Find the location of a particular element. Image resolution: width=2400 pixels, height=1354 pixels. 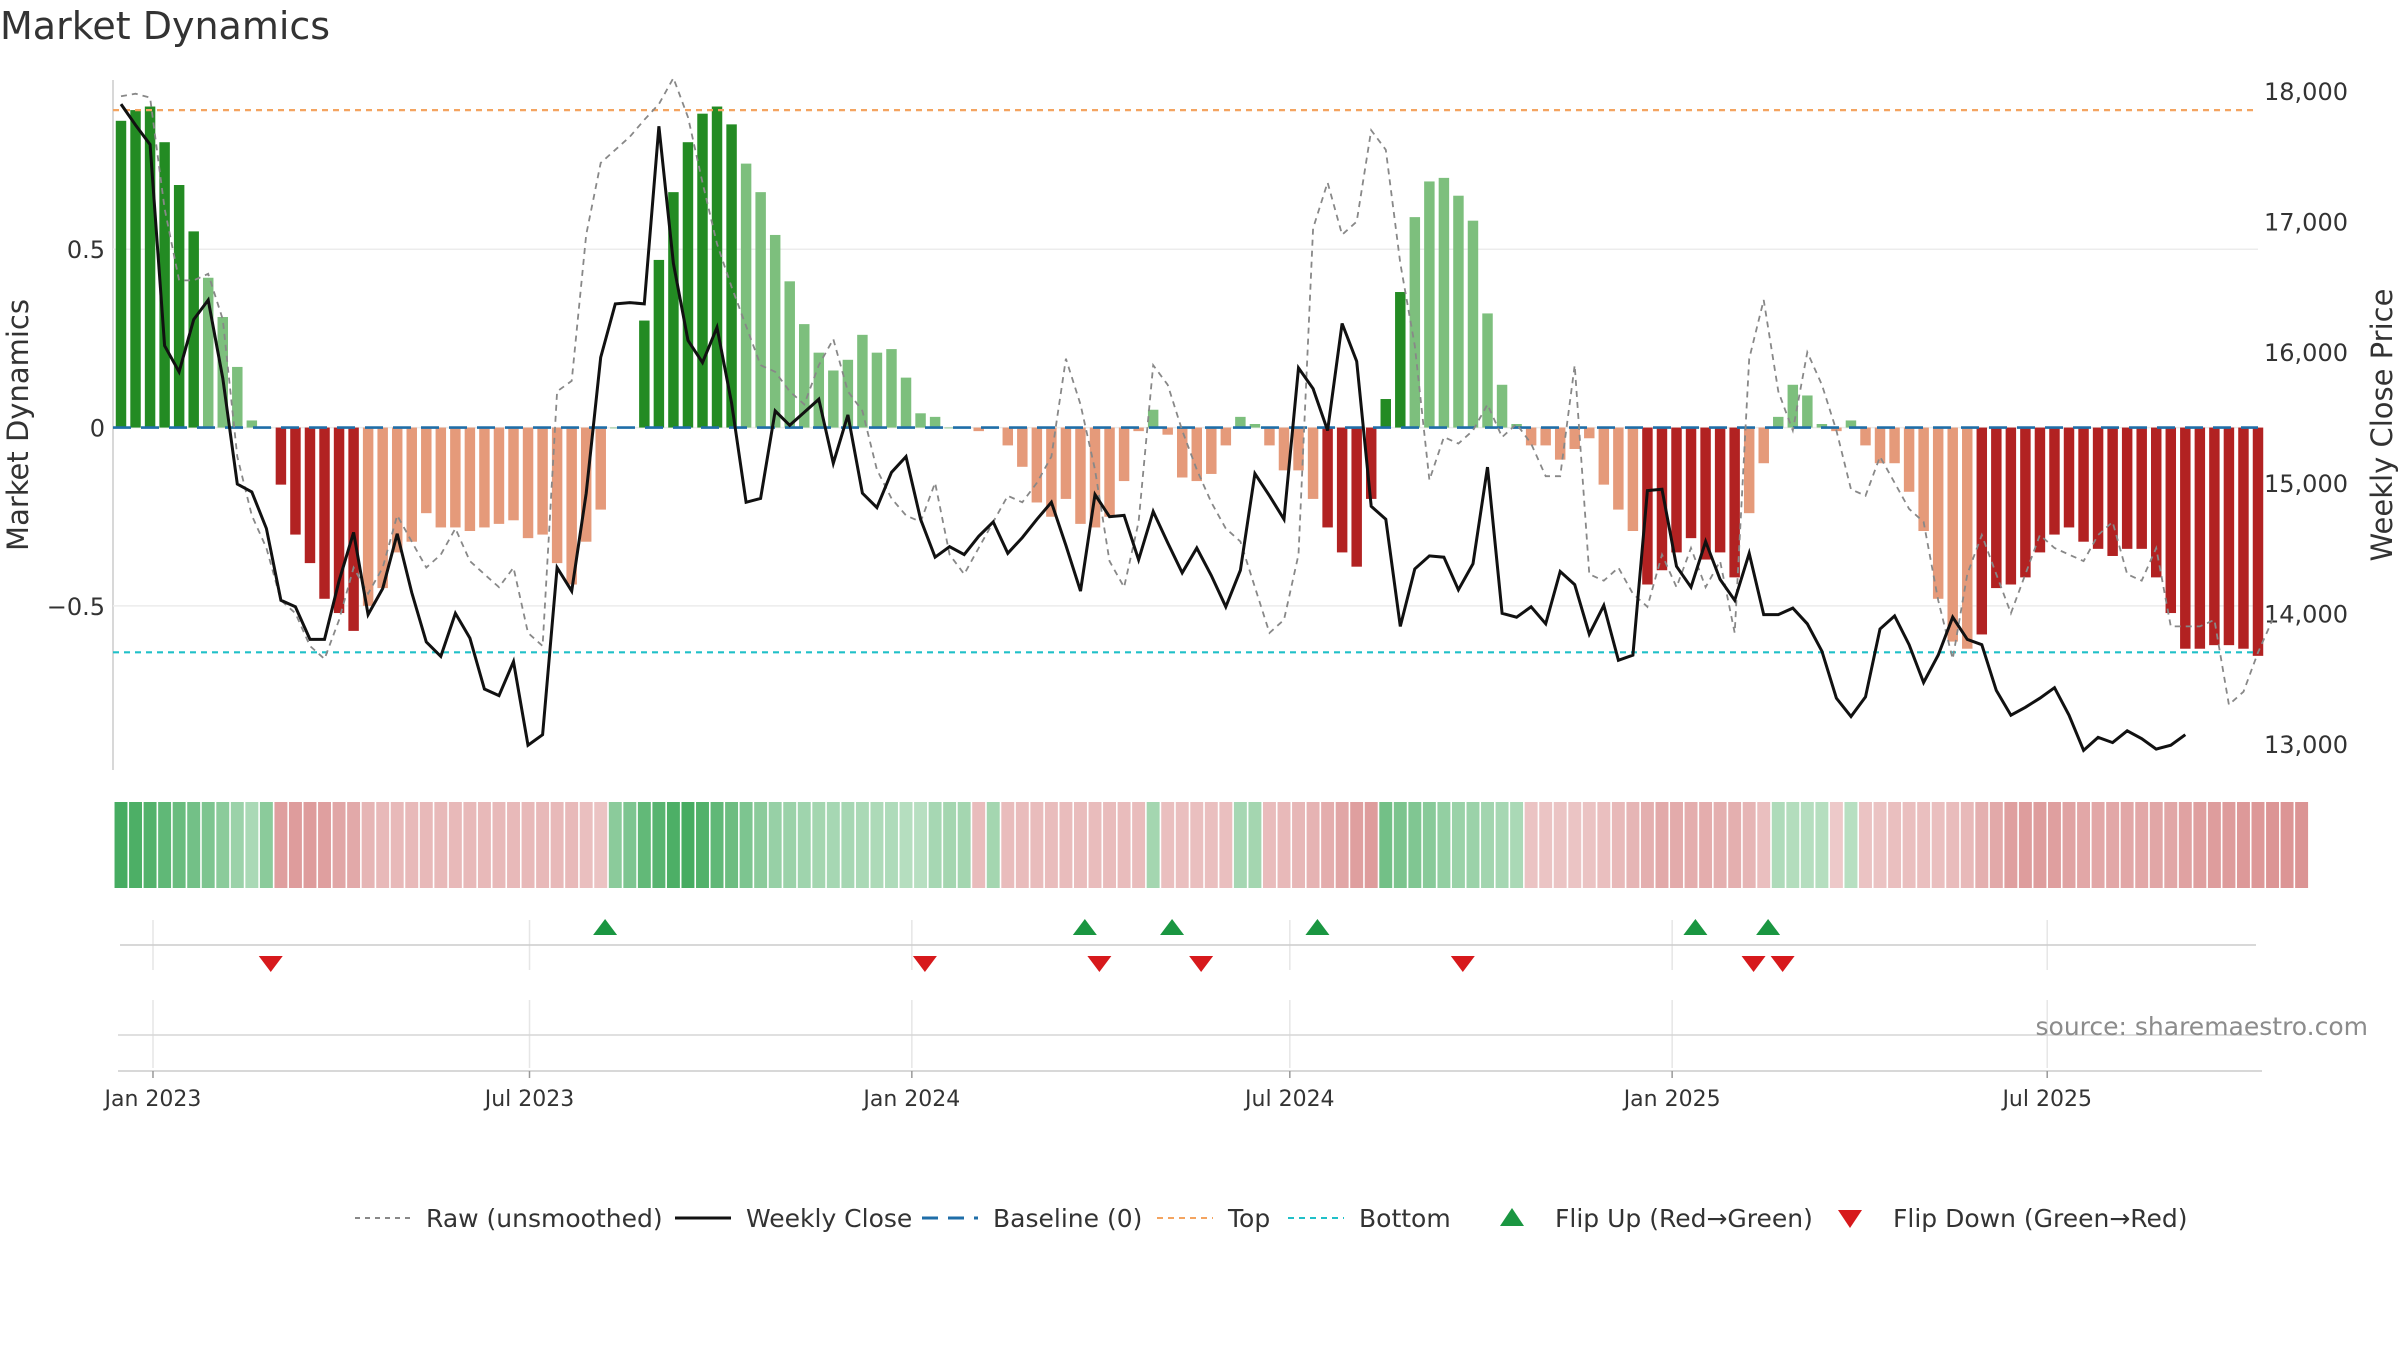

legend-label-4: Bottom is located at coordinates (1405, 1218).